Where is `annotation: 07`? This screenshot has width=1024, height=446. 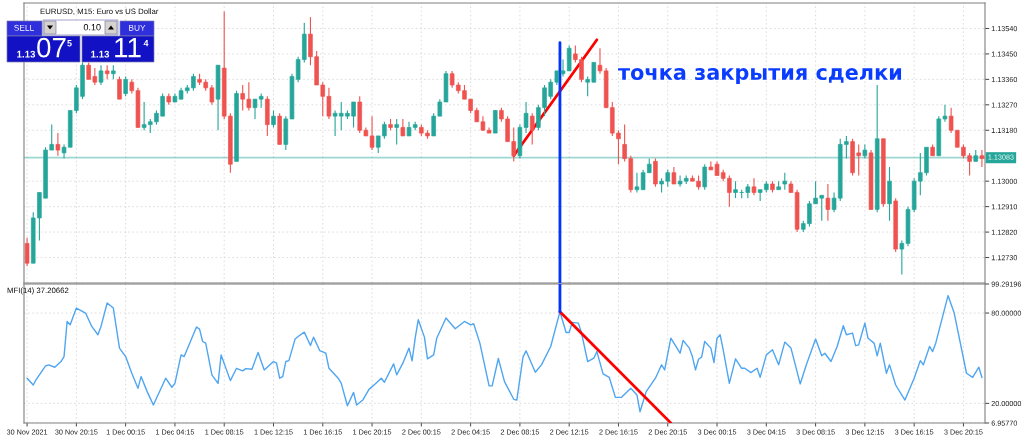
annotation: 07 is located at coordinates (51, 47).